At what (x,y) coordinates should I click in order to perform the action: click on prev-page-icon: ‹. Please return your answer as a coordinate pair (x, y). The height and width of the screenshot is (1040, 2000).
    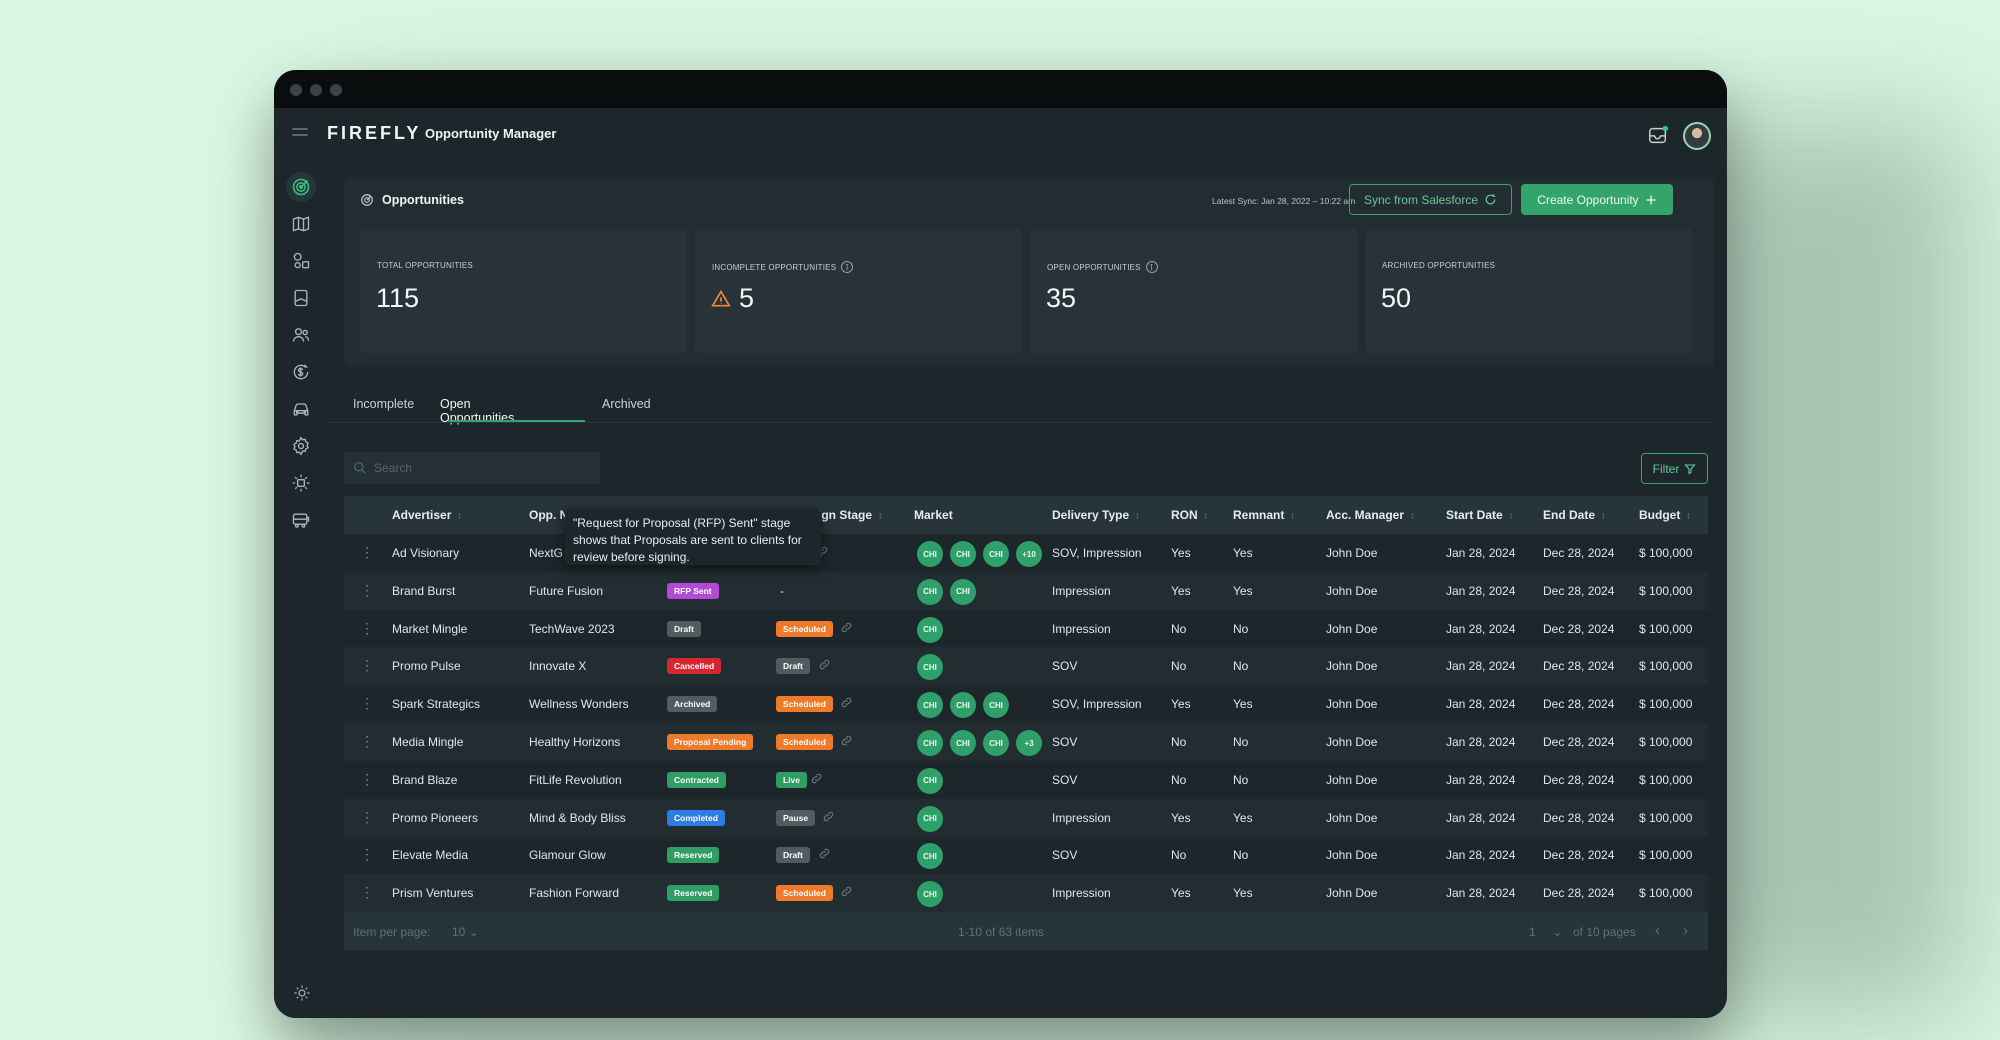
    Looking at the image, I should click on (1657, 930).